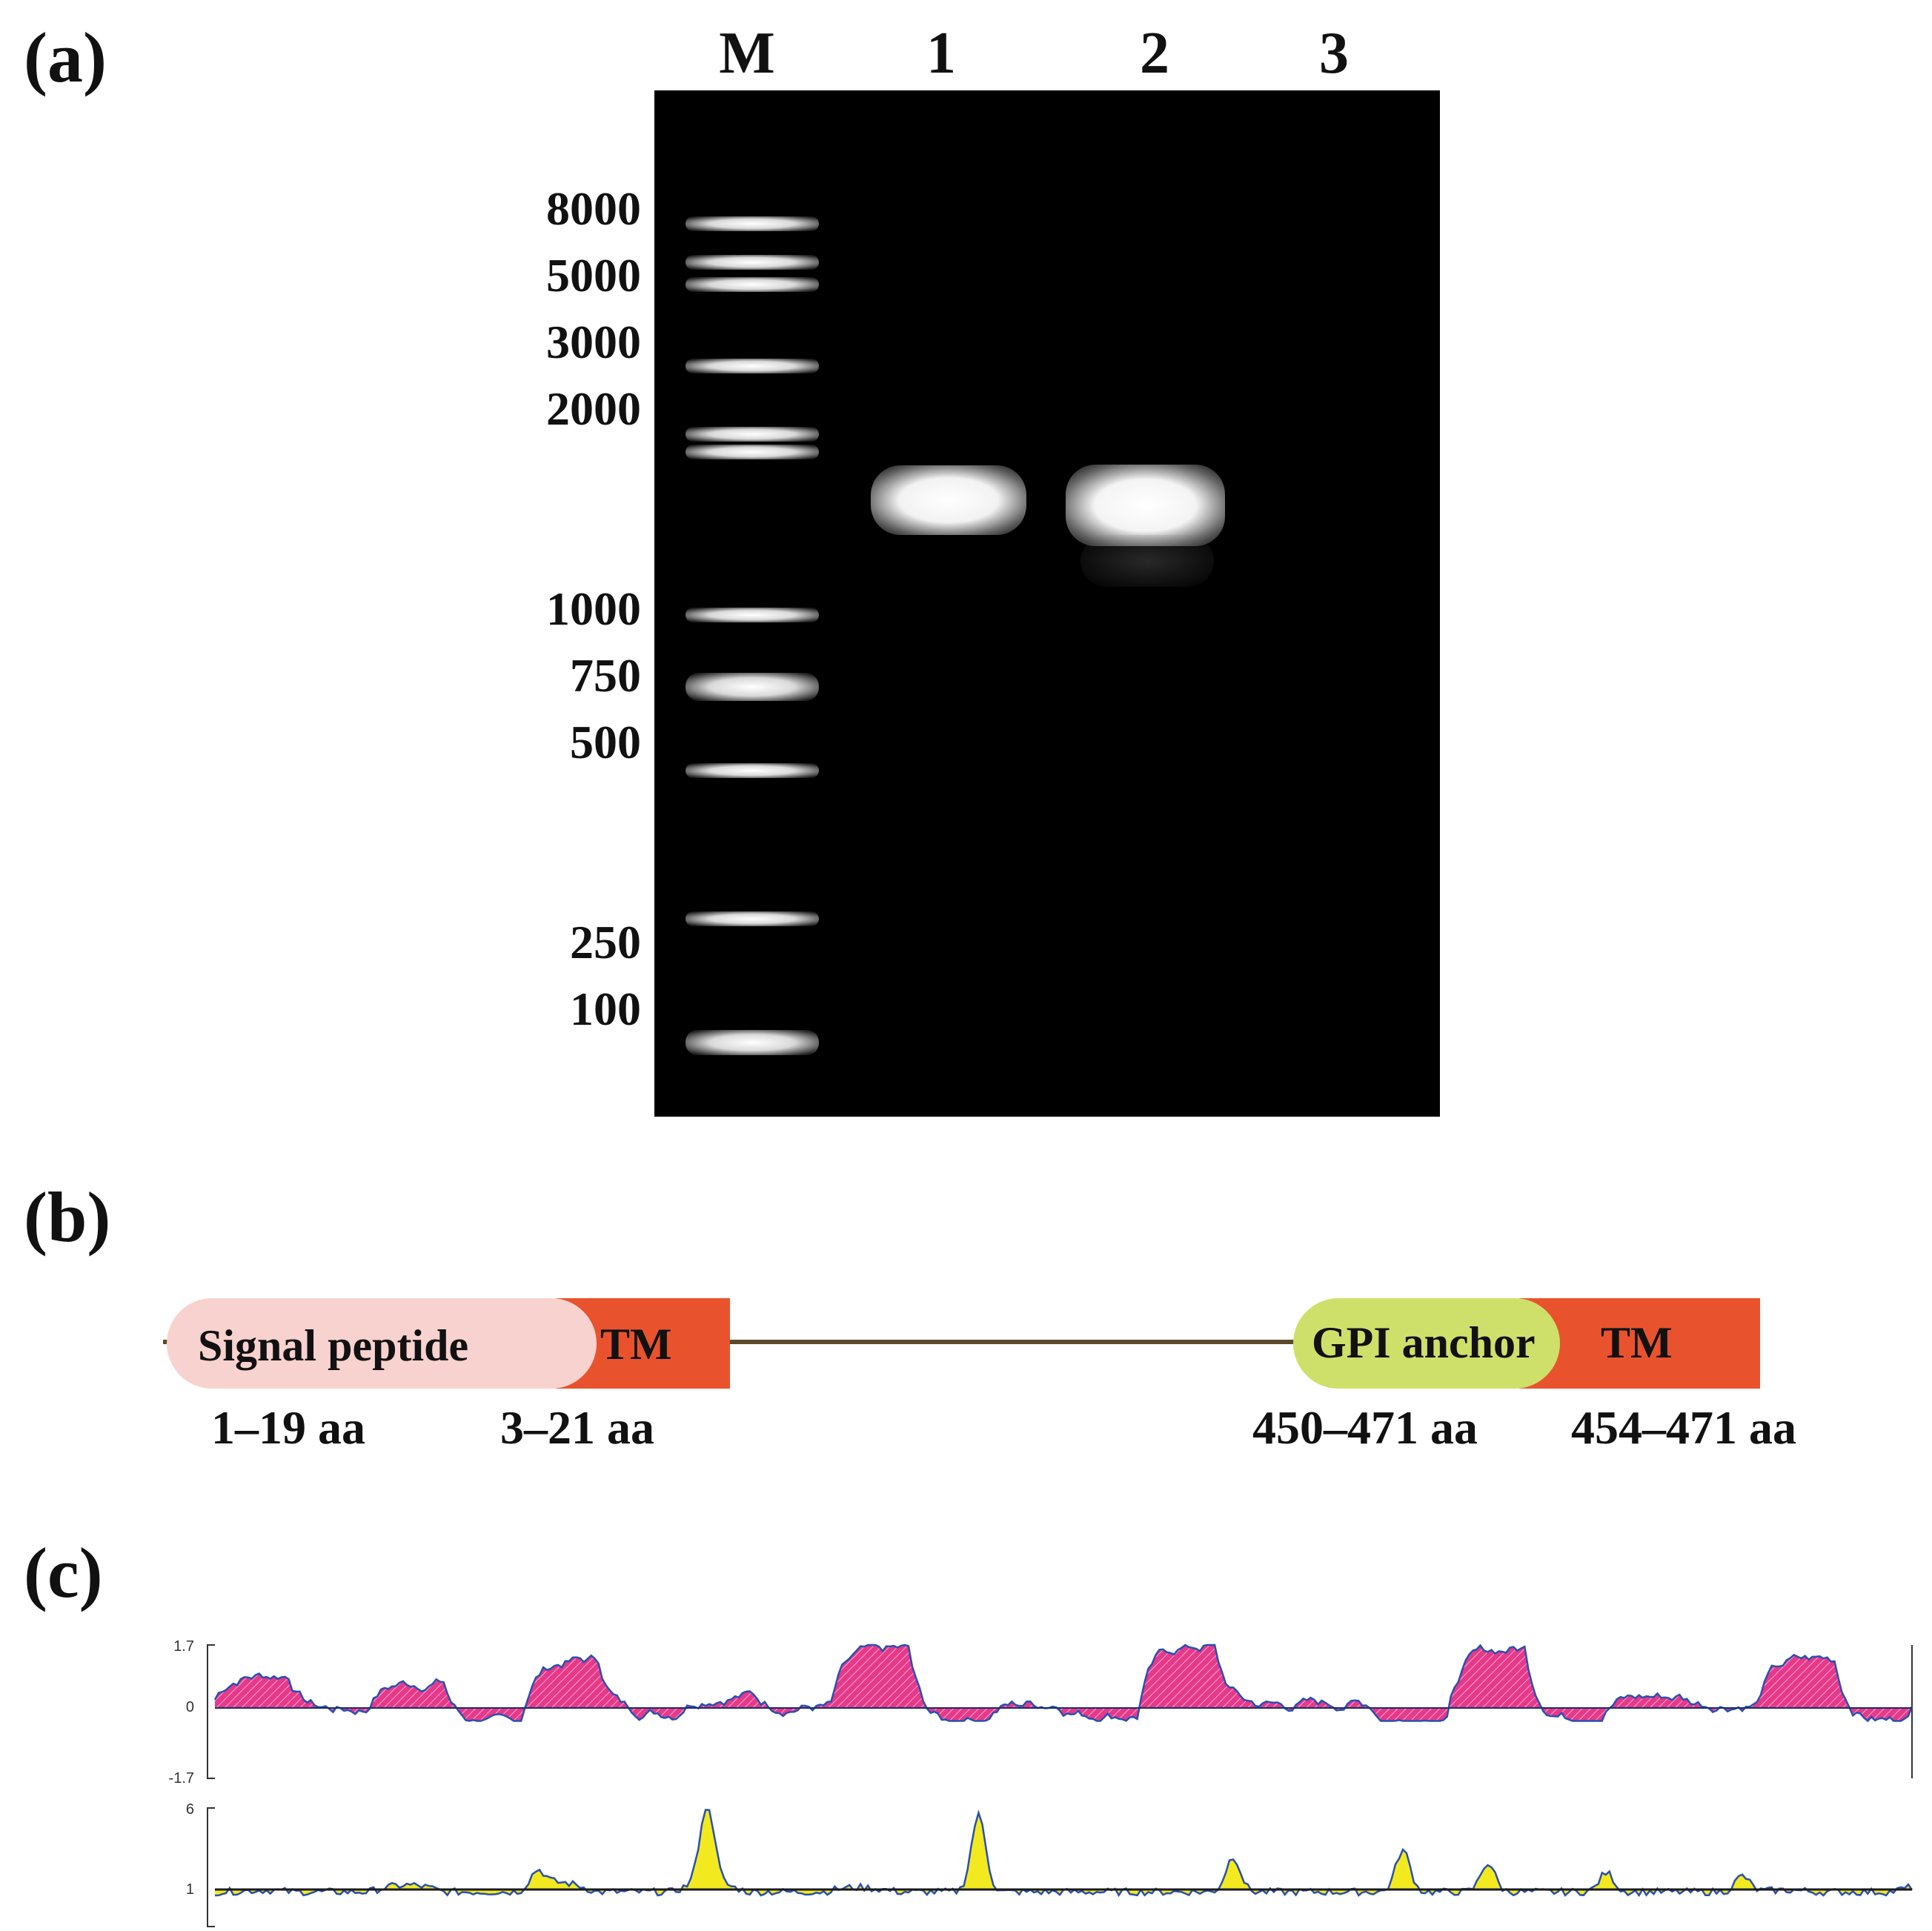  I want to click on top-profile-fill, so click(1063, 1683).